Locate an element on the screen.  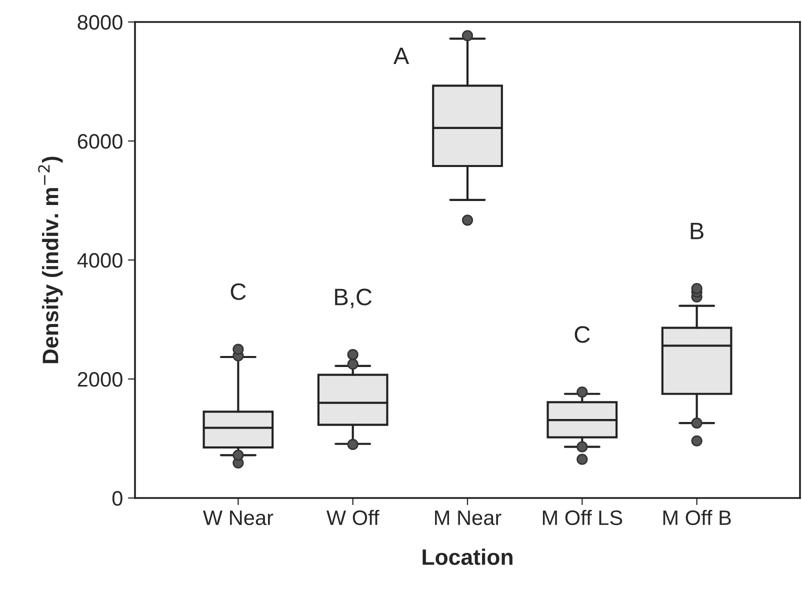
x-tick-label: M Off B is located at coordinates (697, 518).